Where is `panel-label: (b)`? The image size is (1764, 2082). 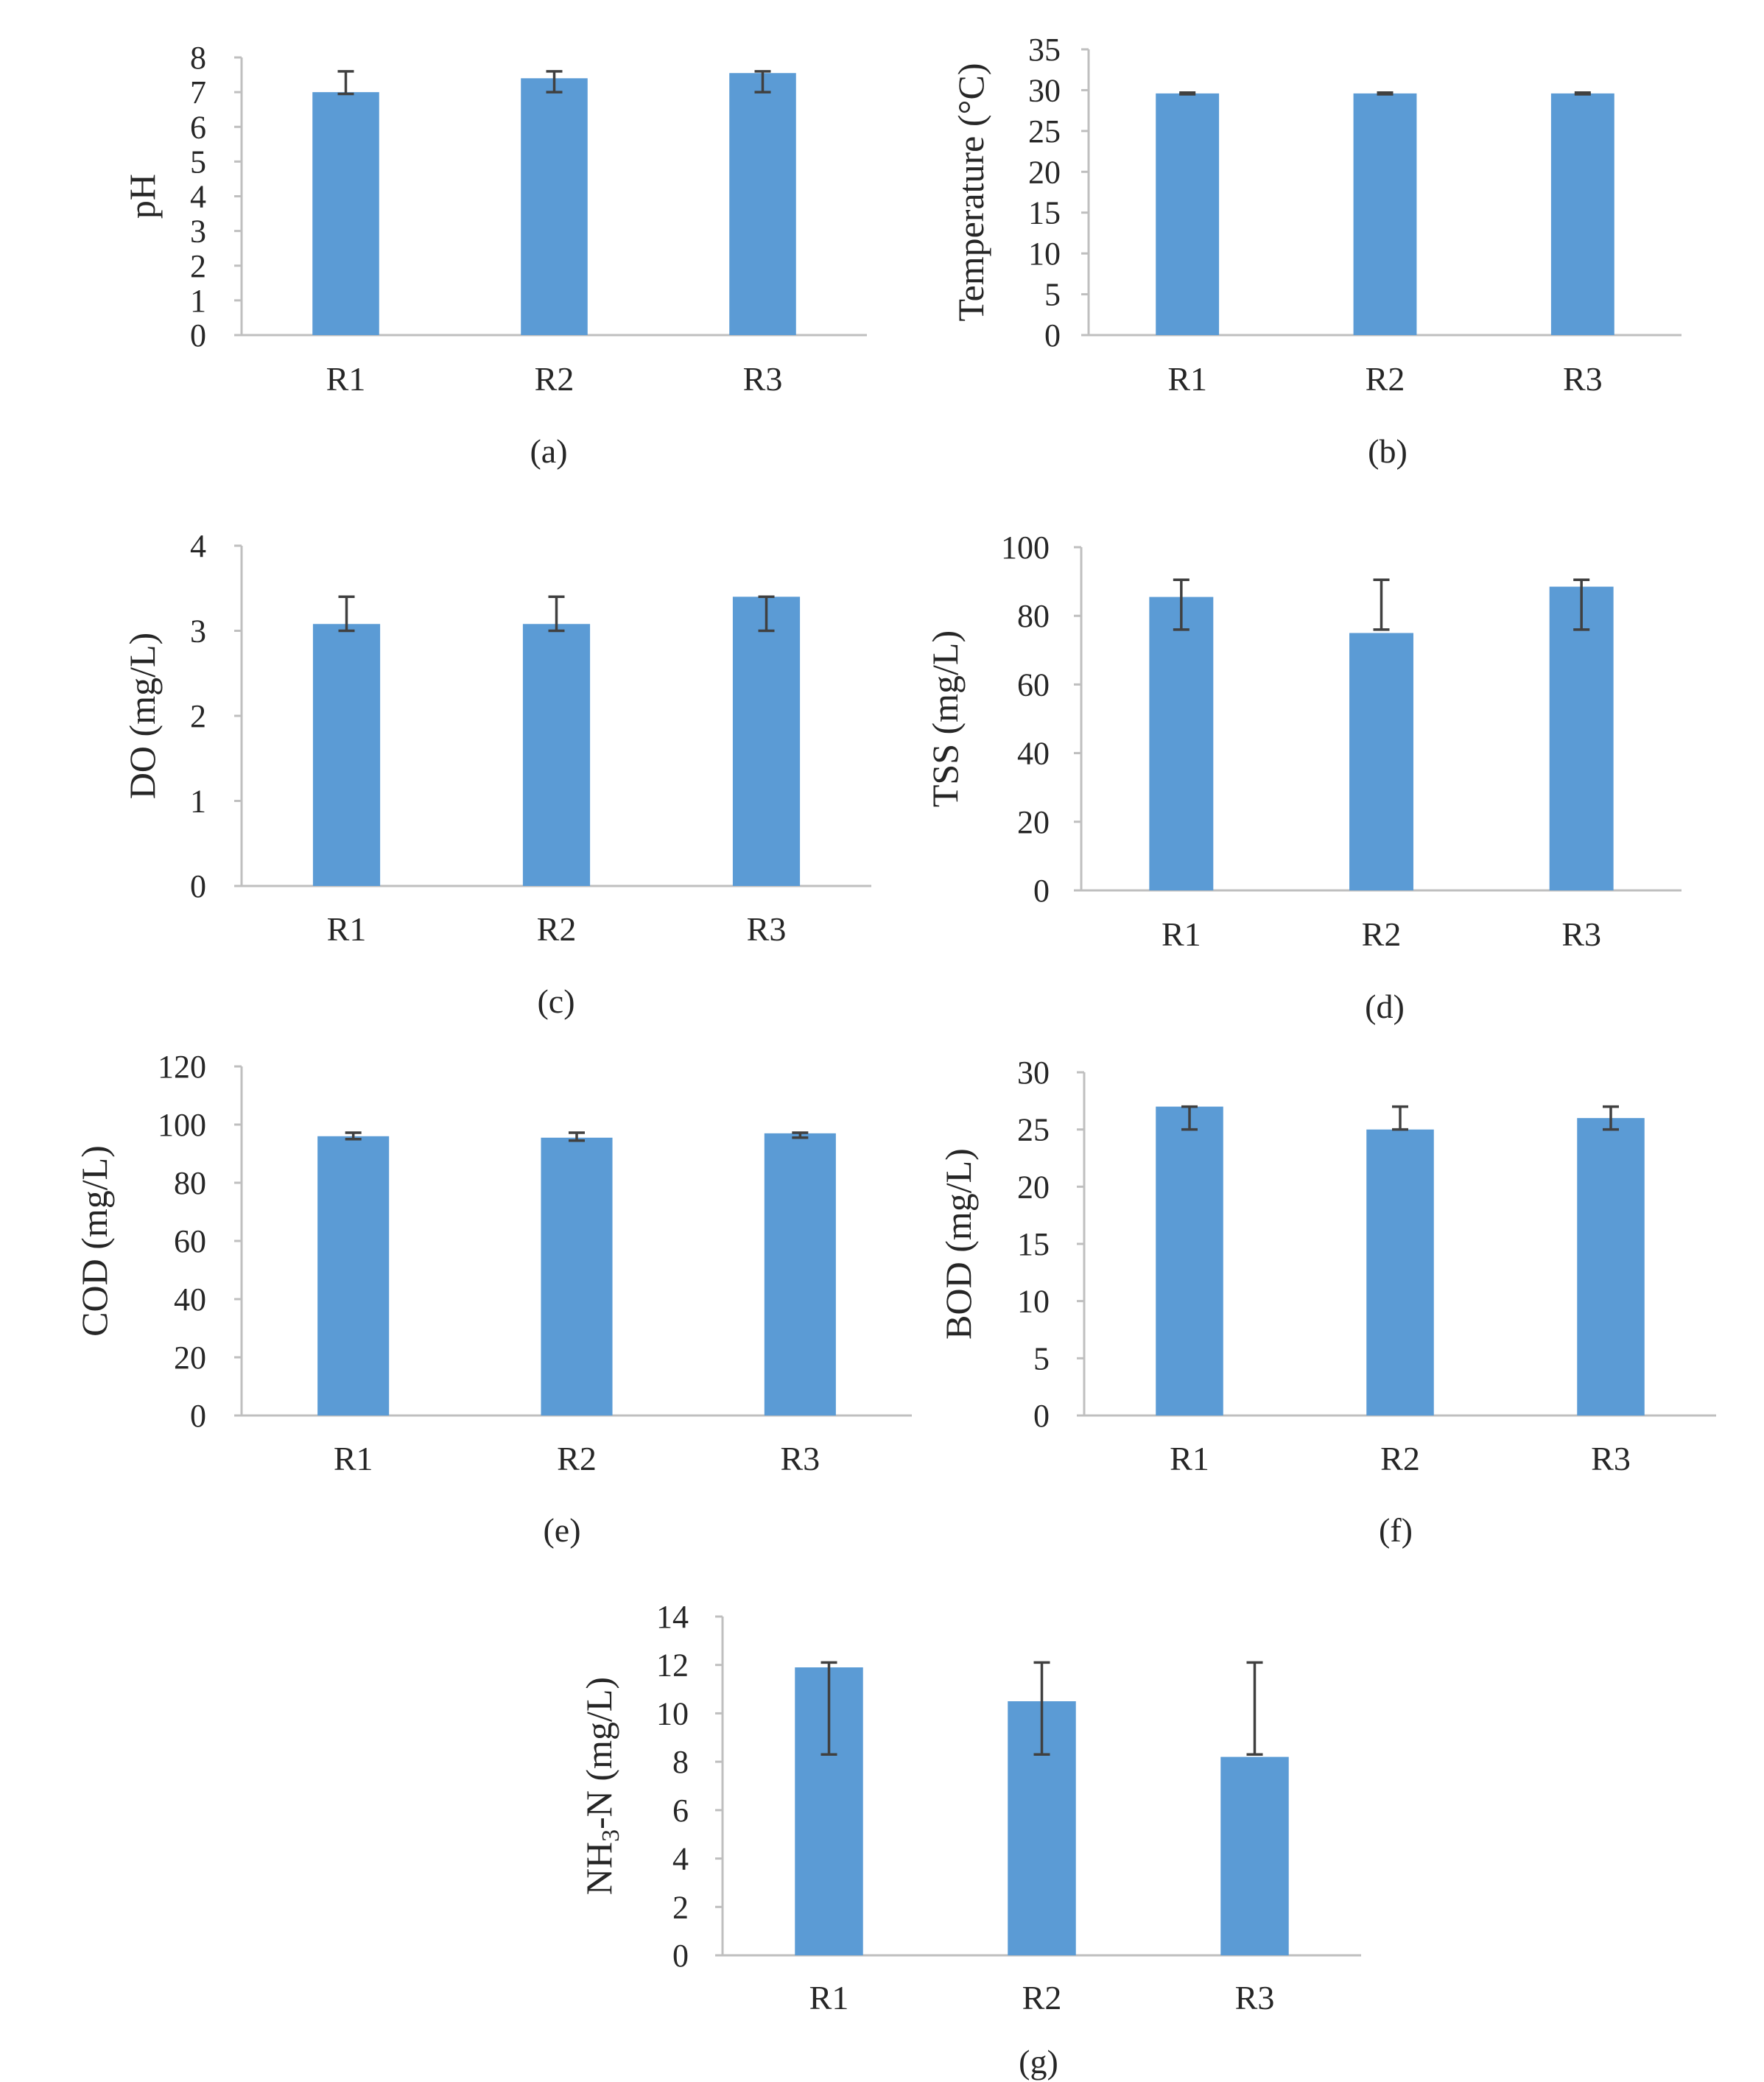 panel-label: (b) is located at coordinates (1388, 451).